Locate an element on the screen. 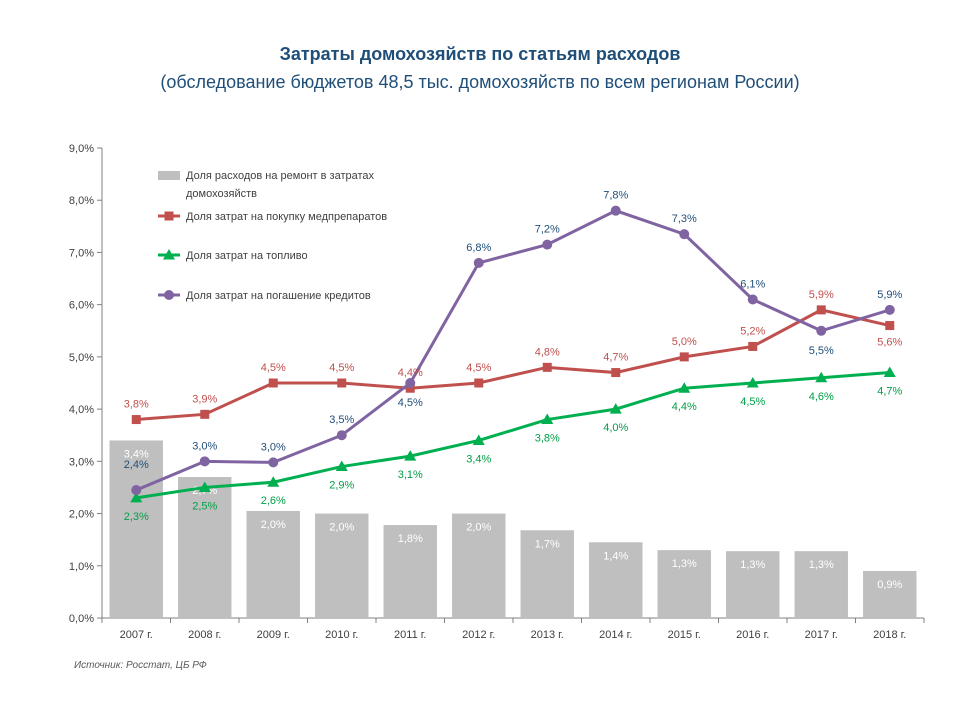 The height and width of the screenshot is (720, 960). data-label-medicine: 4,4% is located at coordinates (410, 373).